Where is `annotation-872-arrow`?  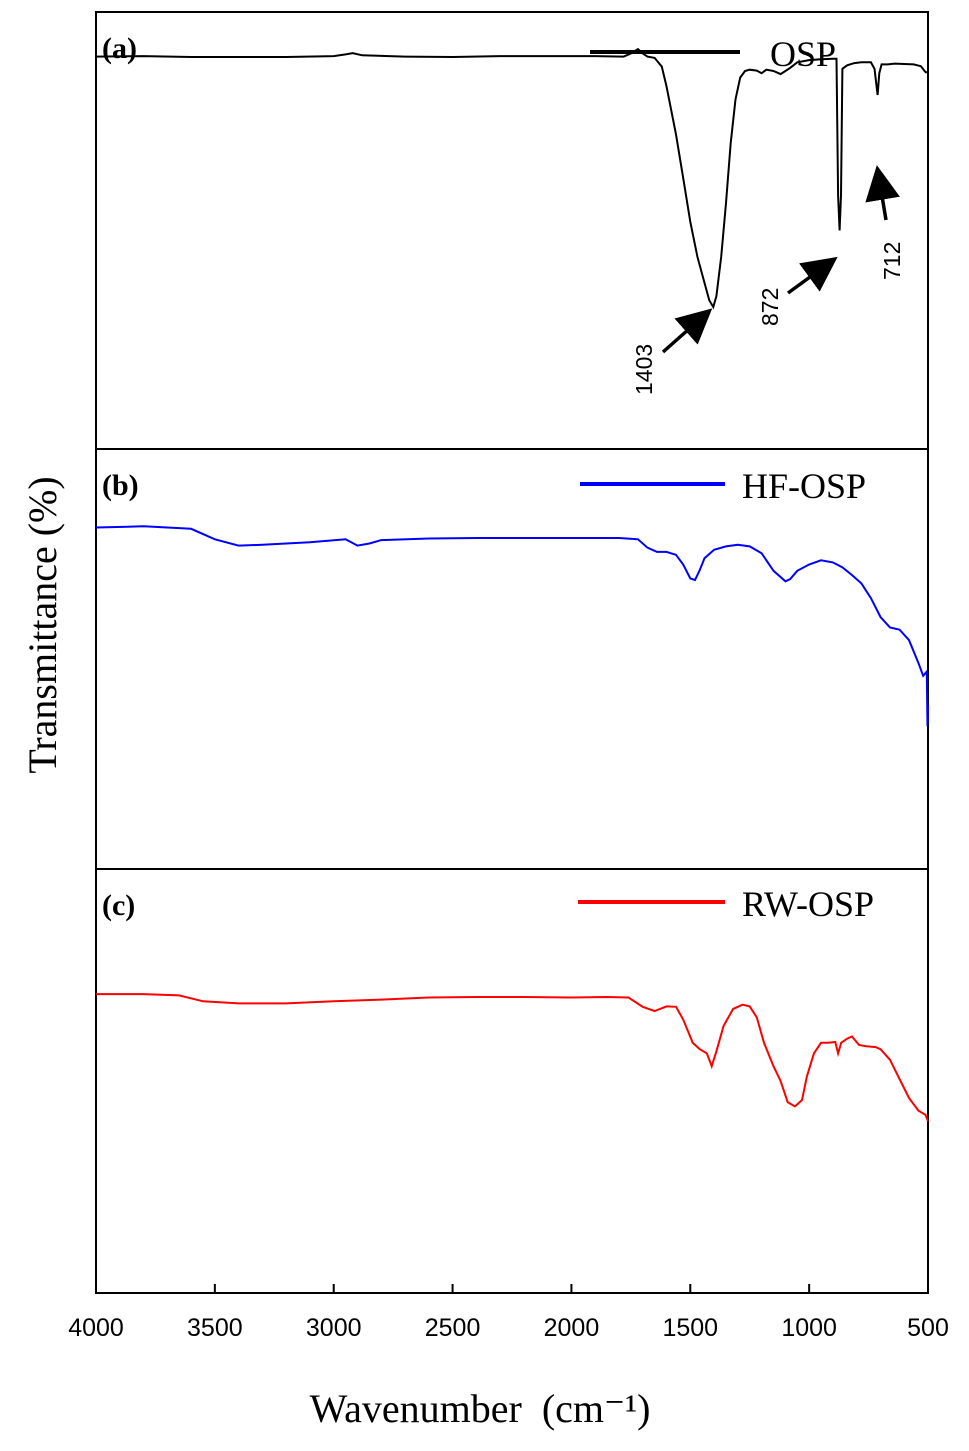 annotation-872-arrow is located at coordinates (812, 275).